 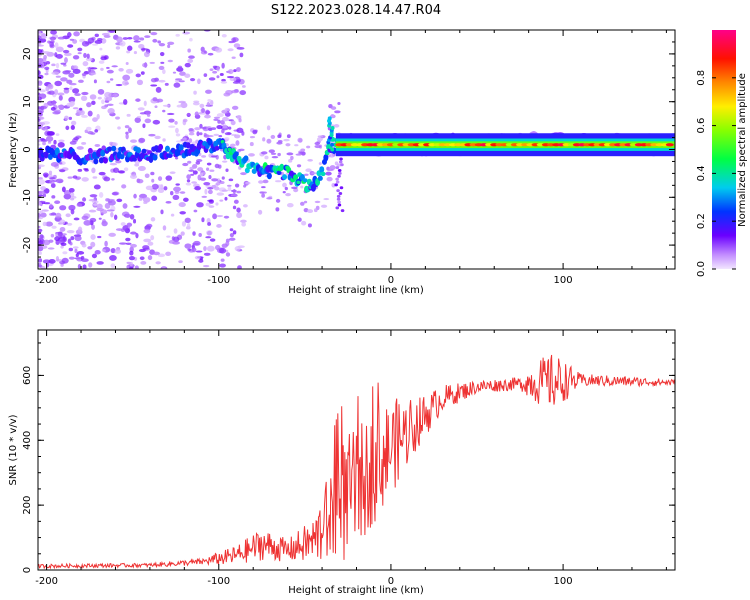 What do you see at coordinates (46, 280) in the screenshot?
I see `spec-xtick-label: -200` at bounding box center [46, 280].